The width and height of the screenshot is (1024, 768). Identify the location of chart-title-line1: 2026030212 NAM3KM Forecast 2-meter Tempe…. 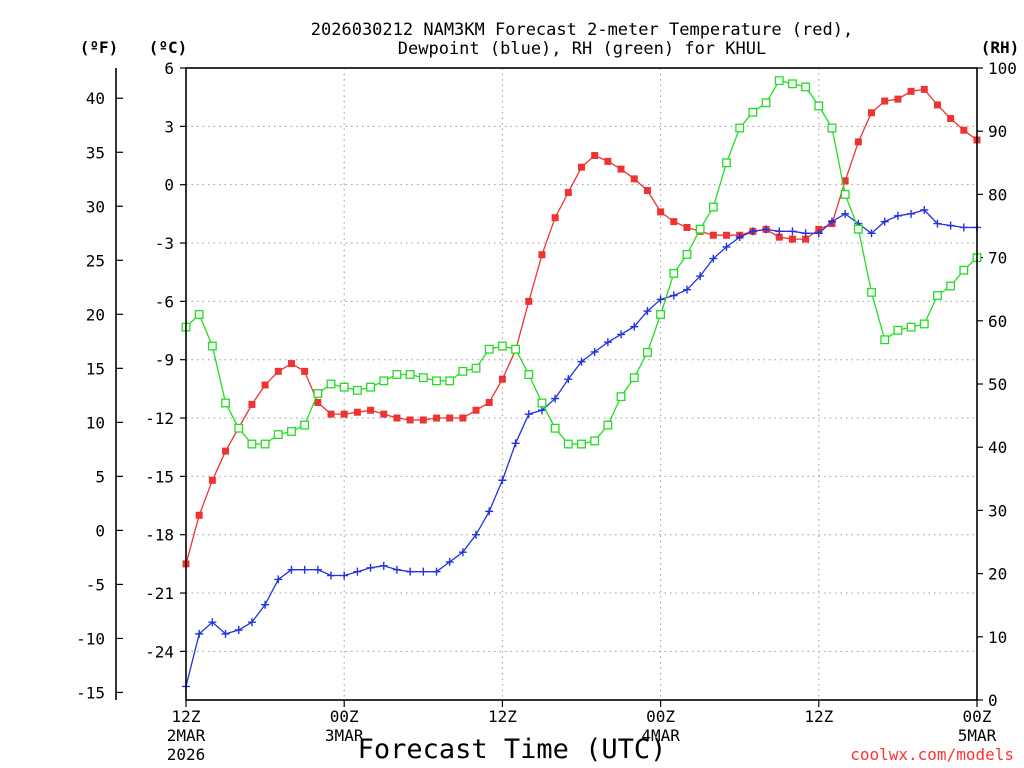
(582, 30).